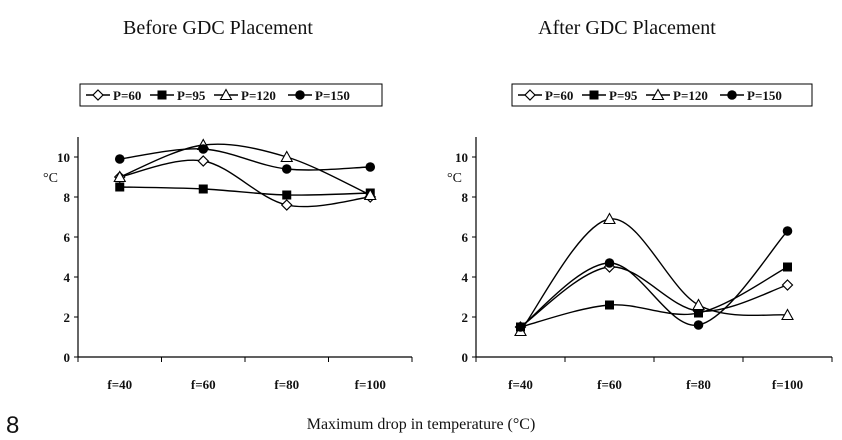  I want to click on series-p95, so click(245, 191).